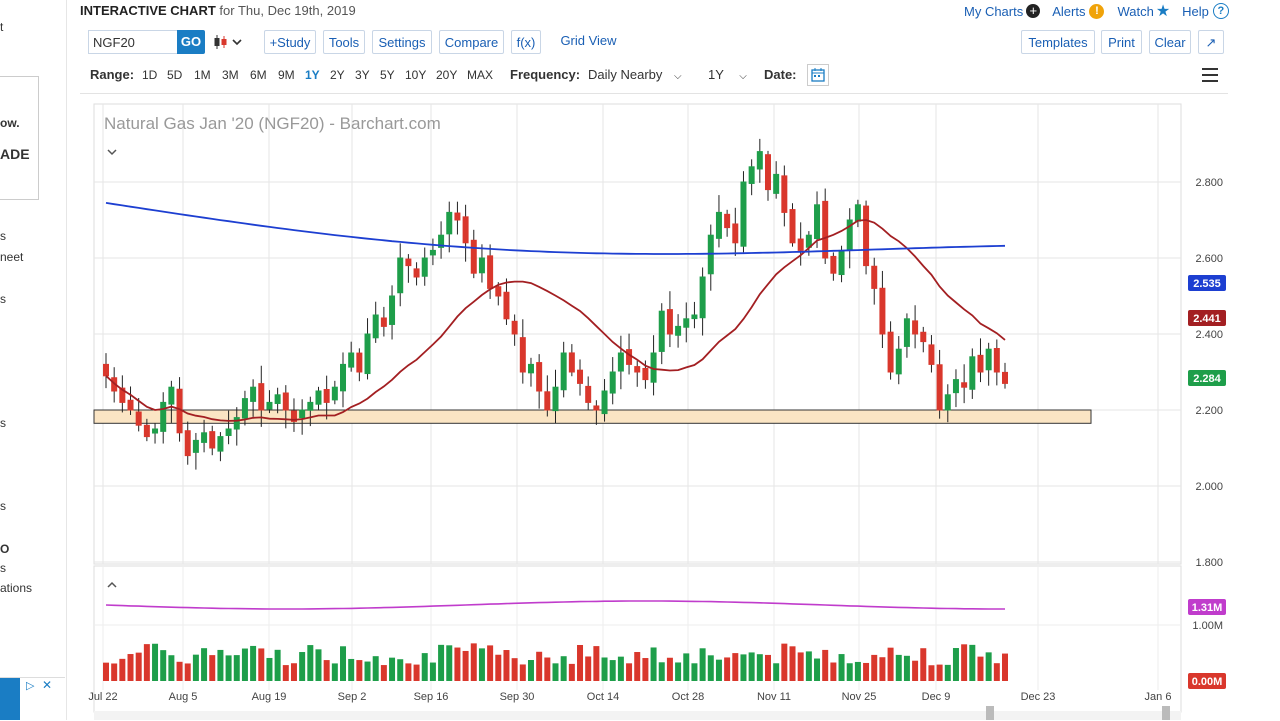 The image size is (1280, 721). I want to click on period-dropdown: 1Y ⌵, so click(727, 74).